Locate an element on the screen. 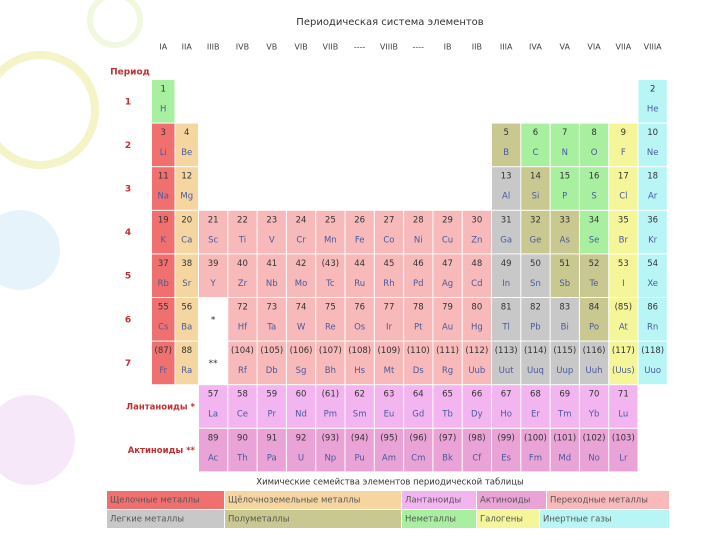 This screenshot has width=720, height=540. element-symbol: Ni is located at coordinates (418, 240).